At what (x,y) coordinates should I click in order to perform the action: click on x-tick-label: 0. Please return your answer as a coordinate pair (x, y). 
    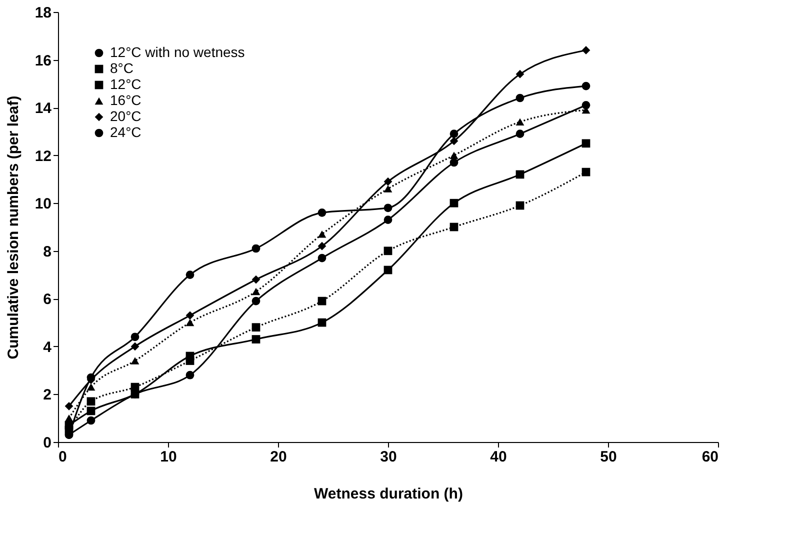
    Looking at the image, I should click on (62, 457).